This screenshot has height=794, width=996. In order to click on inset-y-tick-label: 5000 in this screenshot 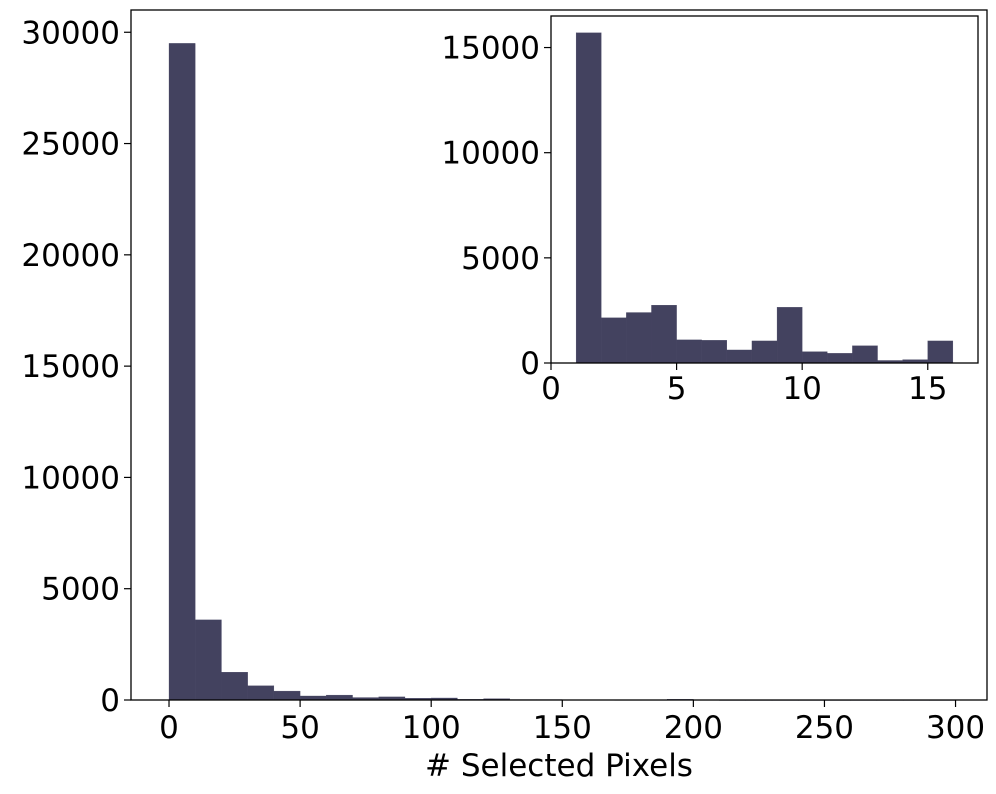, I will do `click(500, 259)`.